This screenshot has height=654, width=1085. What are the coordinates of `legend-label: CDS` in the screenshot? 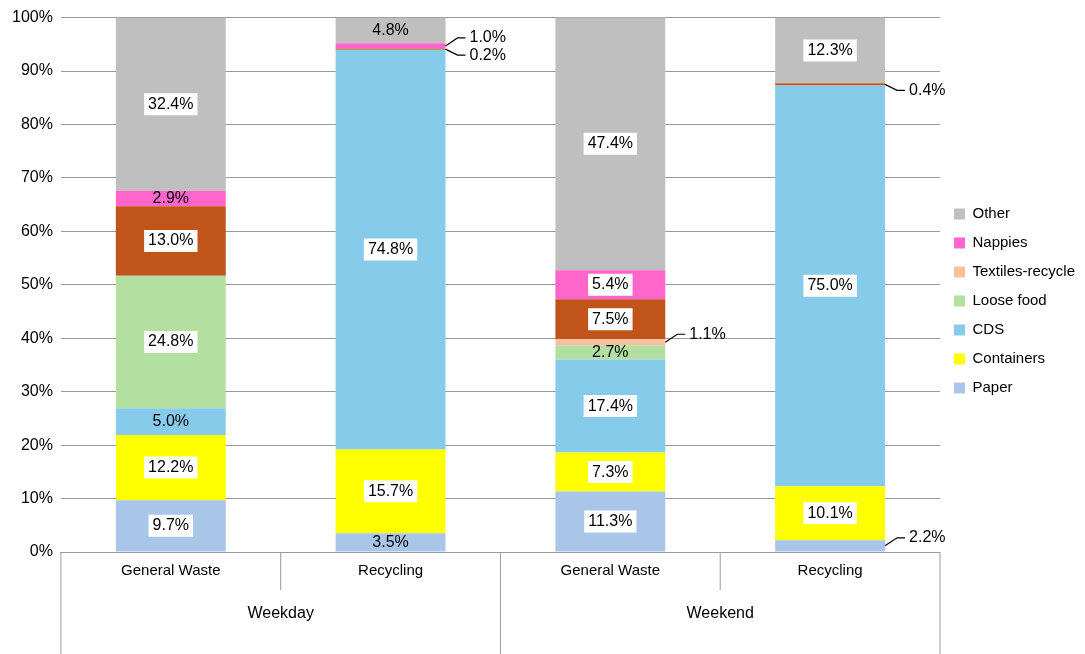 It's located at (988, 329).